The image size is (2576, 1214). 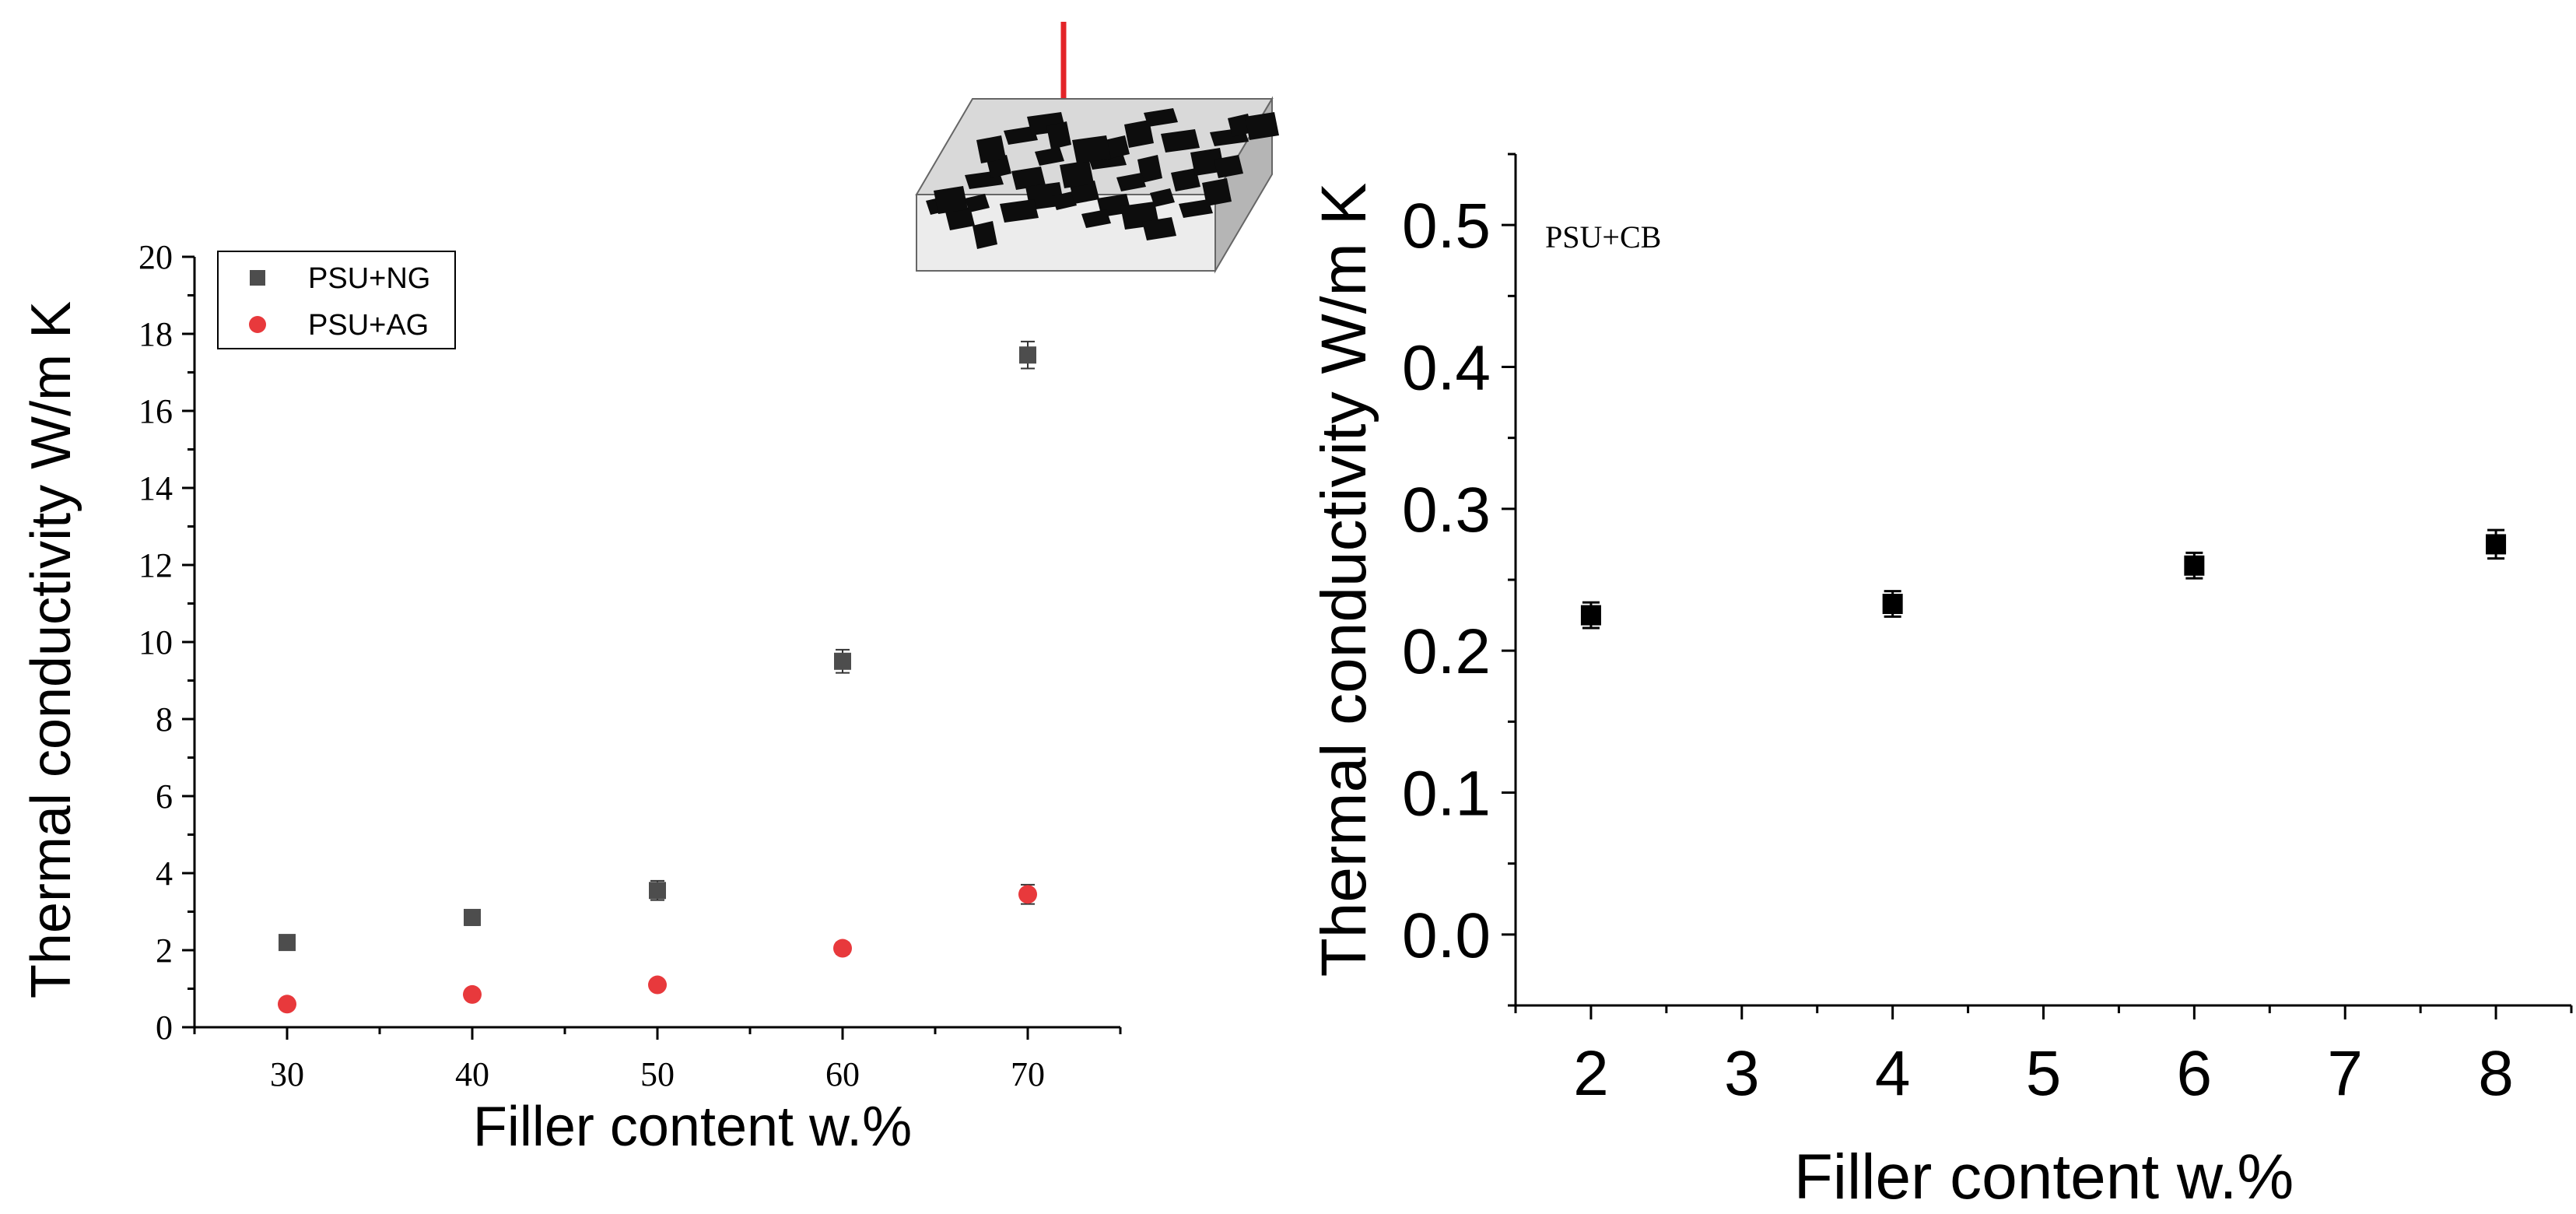 I want to click on left-x-axis-label: Filler content w.%, so click(x=692, y=1127).